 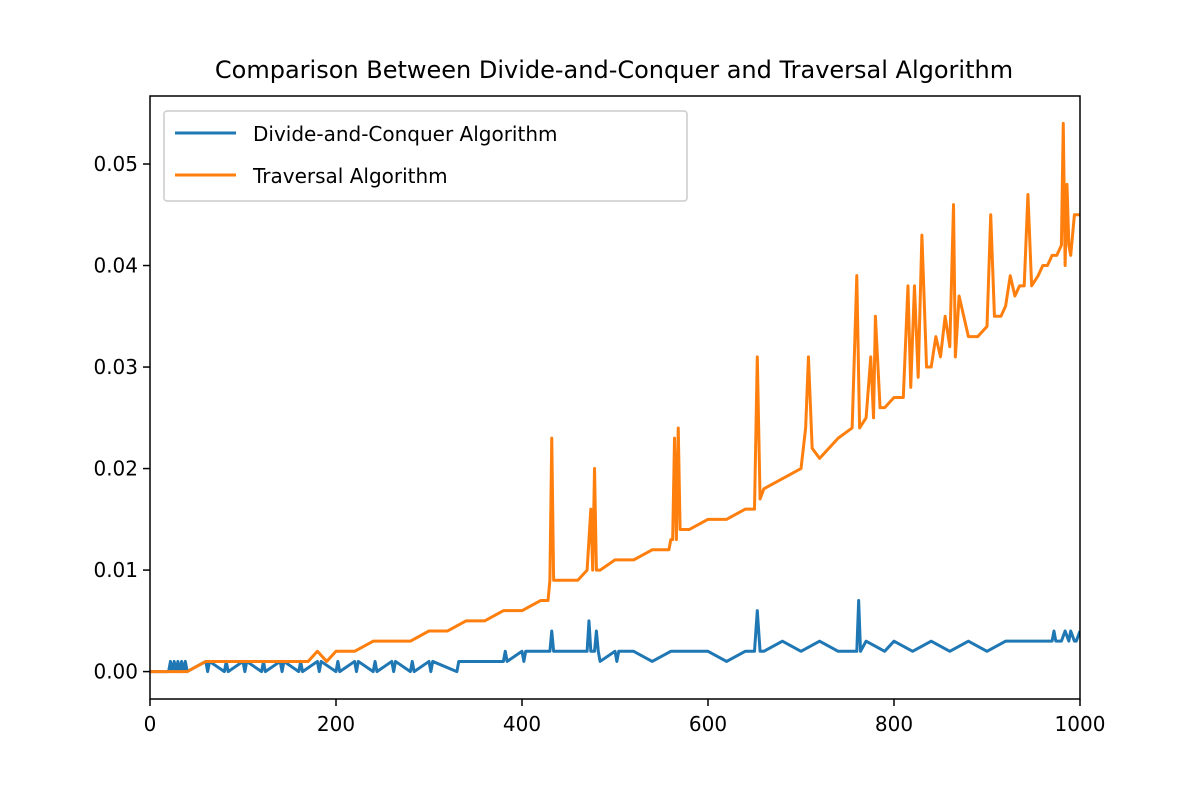 I want to click on legend-label-traversal: Traversal Algorithm, so click(x=350, y=176).